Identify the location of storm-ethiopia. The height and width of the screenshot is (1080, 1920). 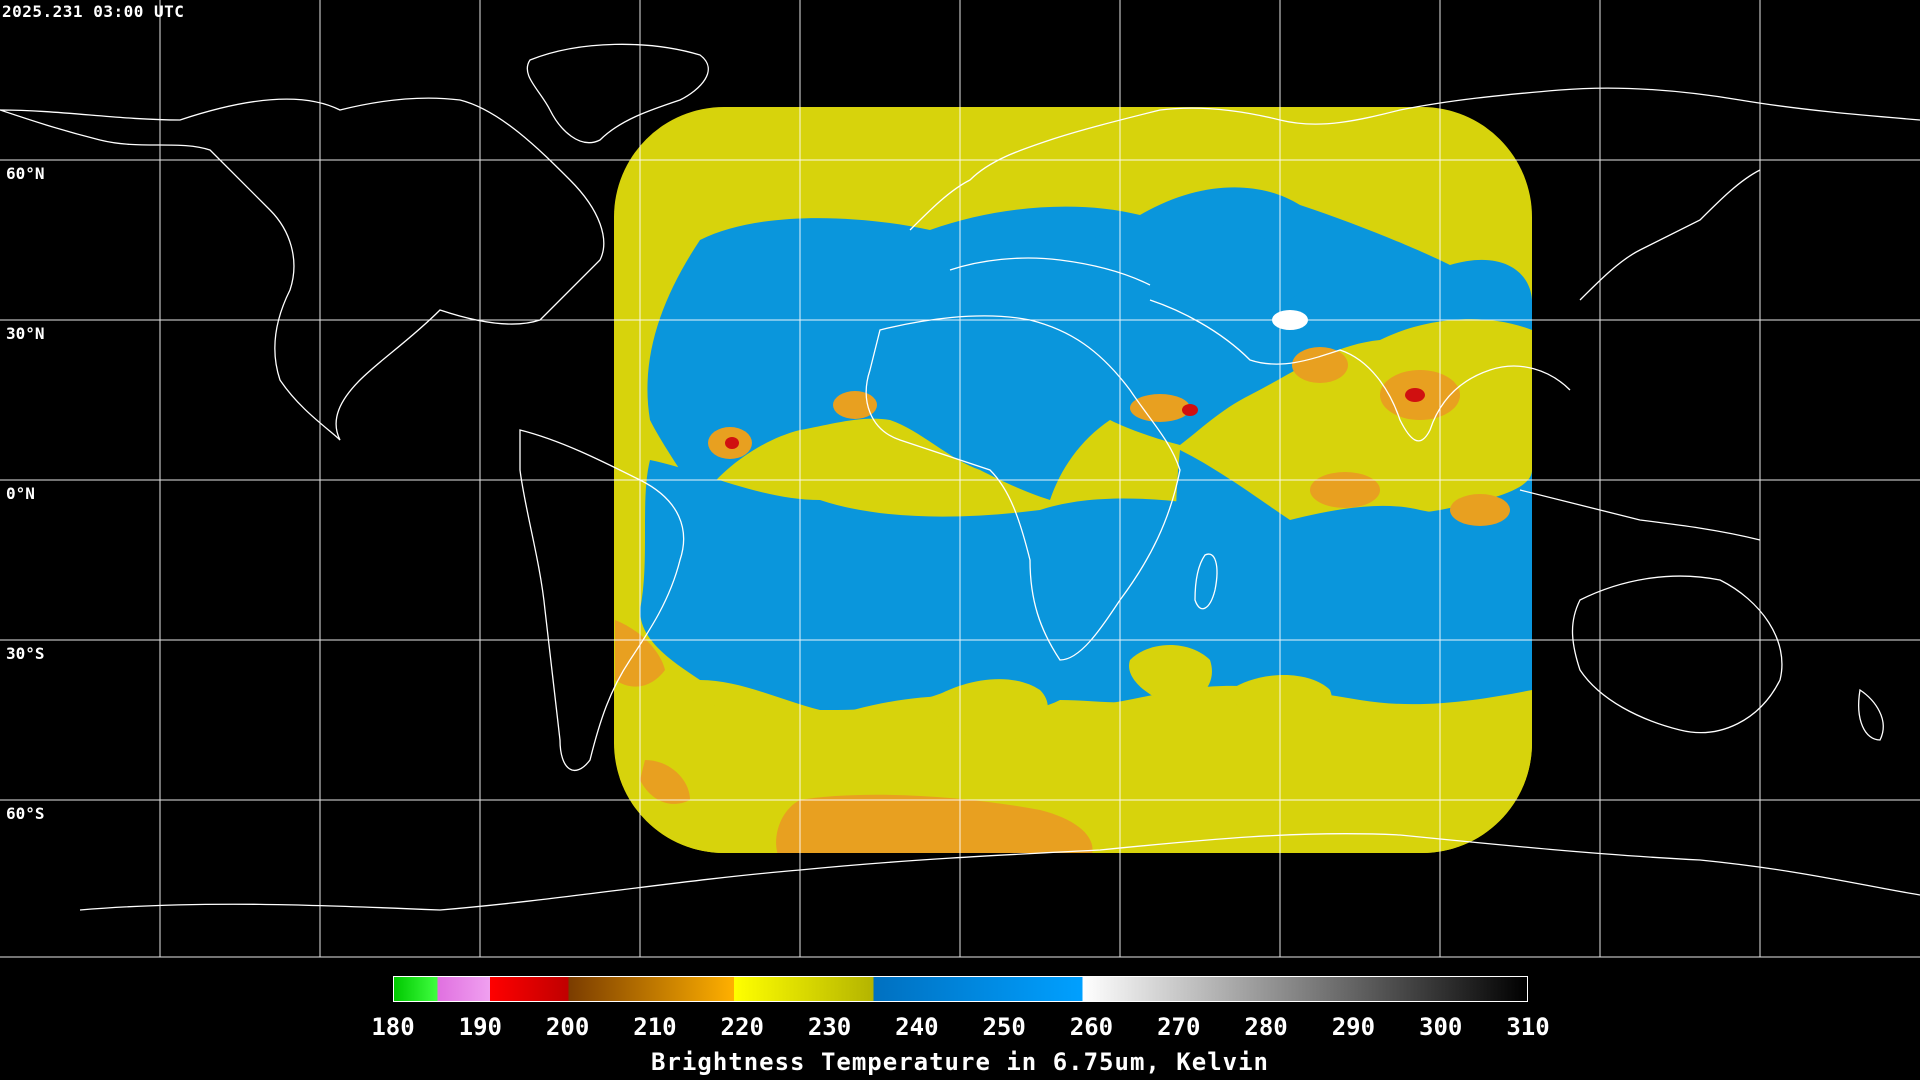
(1160, 408).